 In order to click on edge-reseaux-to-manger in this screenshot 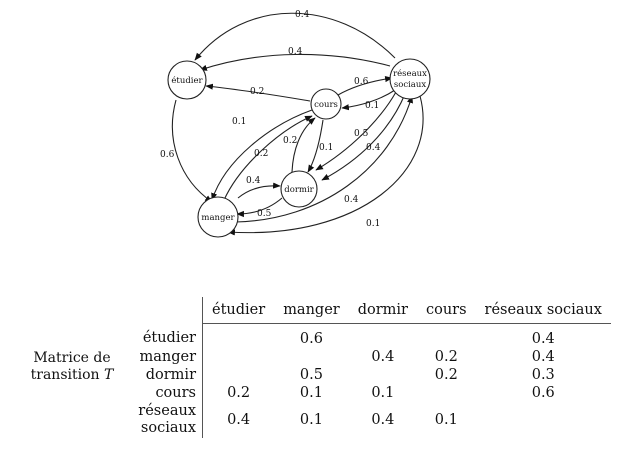, I will do `click(325, 165)`.